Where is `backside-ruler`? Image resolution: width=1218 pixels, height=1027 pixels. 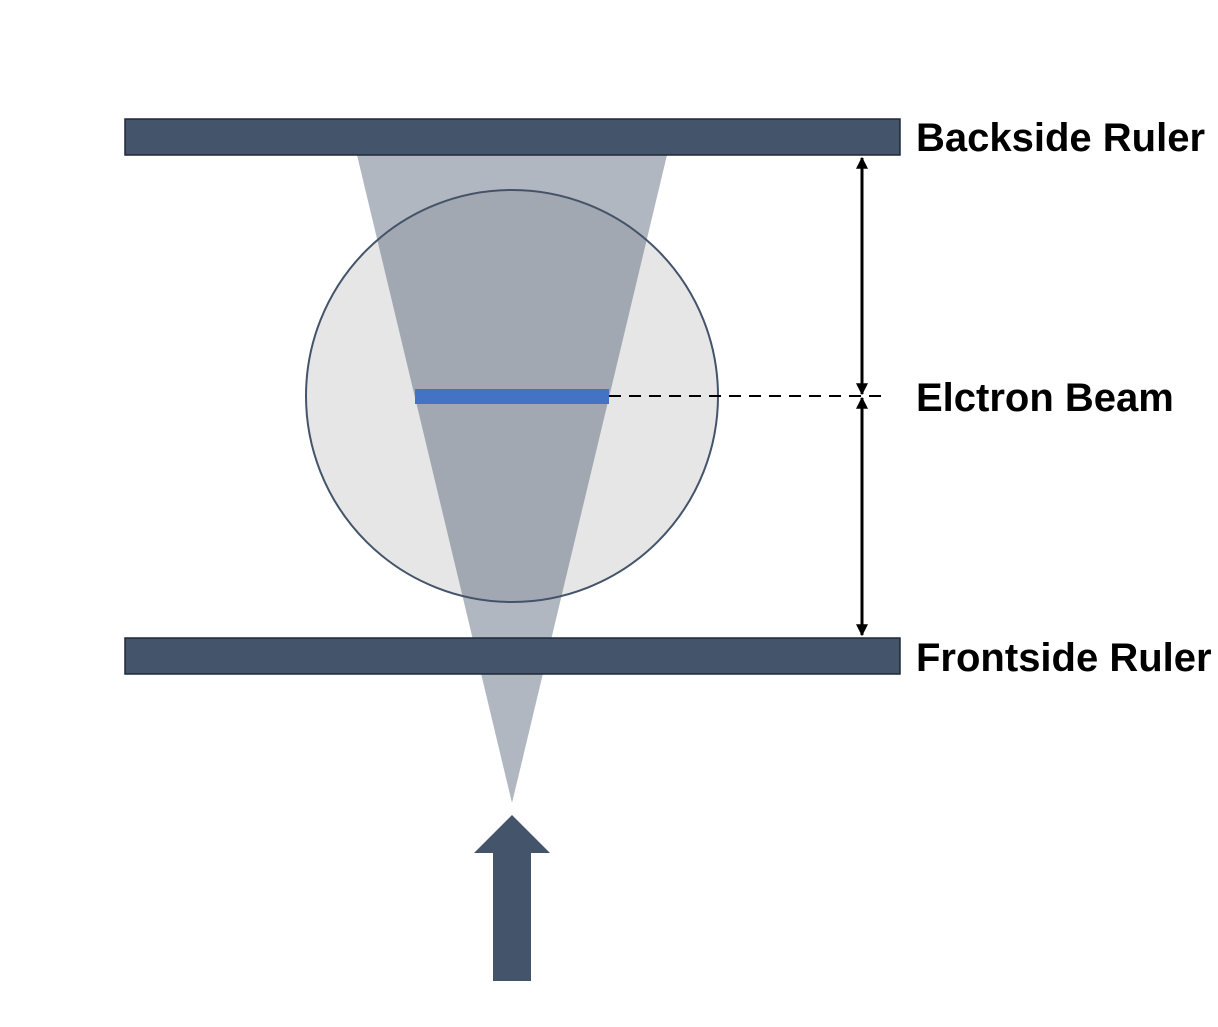
backside-ruler is located at coordinates (512, 137).